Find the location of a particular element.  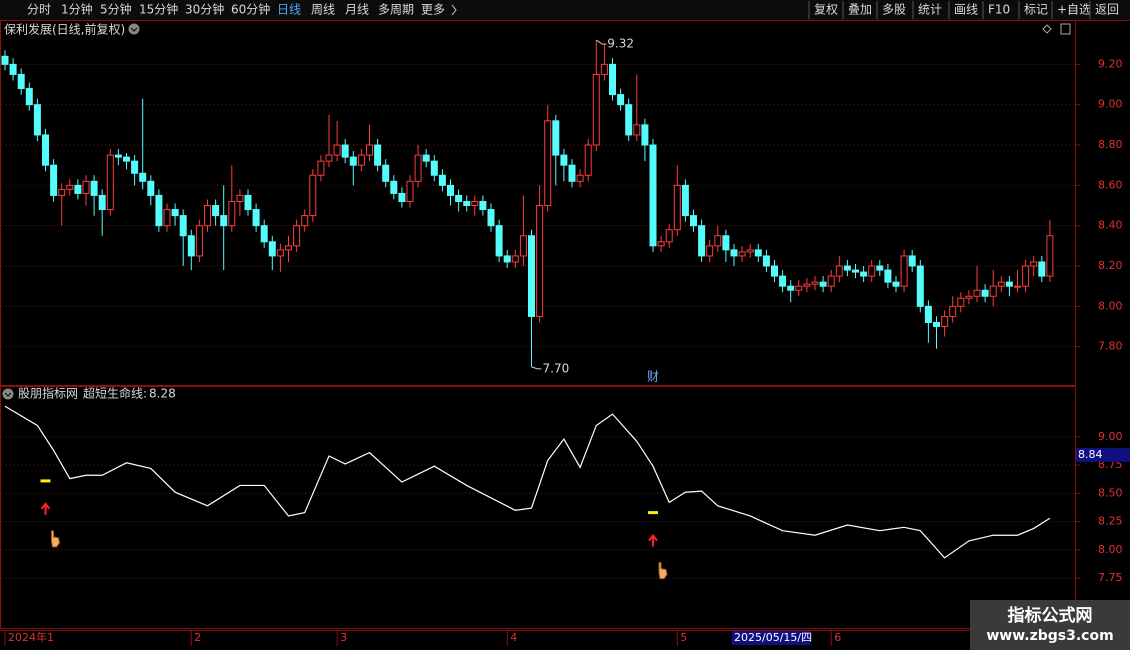

toolbar-button: 分时 is located at coordinates (39, 10).